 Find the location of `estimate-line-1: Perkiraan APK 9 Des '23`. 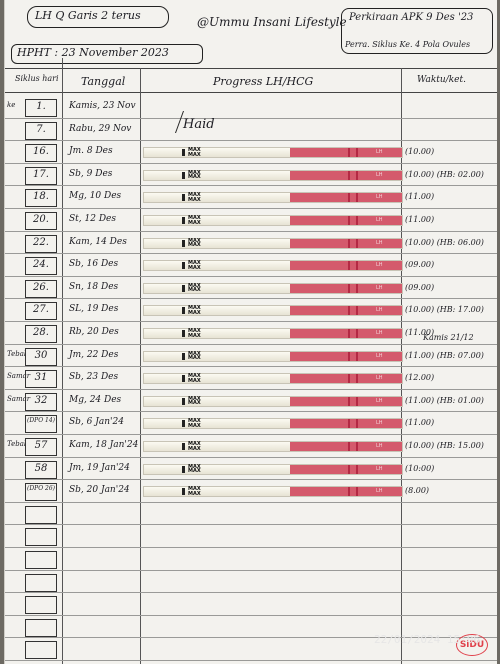

estimate-line-1: Perkiraan APK 9 Des '23 is located at coordinates (411, 17).